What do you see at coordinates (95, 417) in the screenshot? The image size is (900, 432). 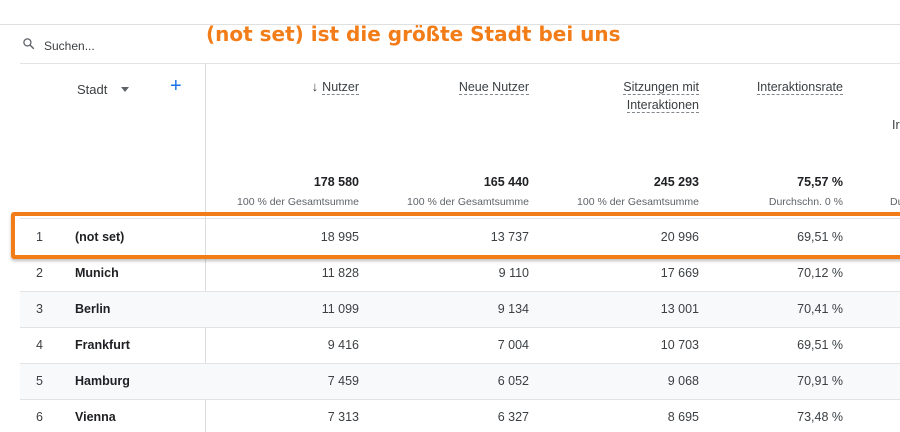 I see `row-city: Vienna` at bounding box center [95, 417].